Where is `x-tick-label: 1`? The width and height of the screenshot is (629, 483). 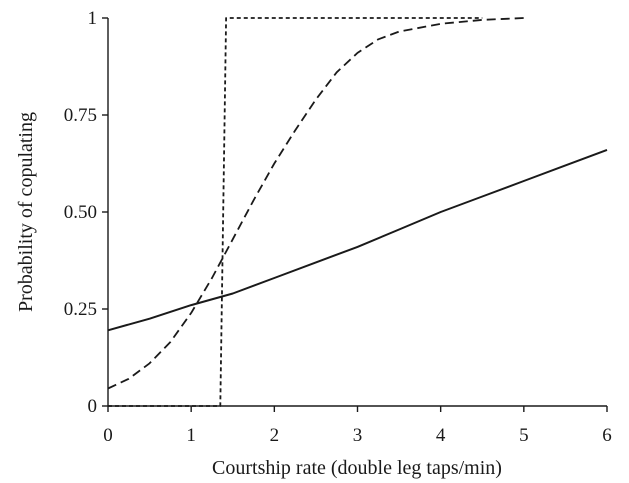 x-tick-label: 1 is located at coordinates (191, 435).